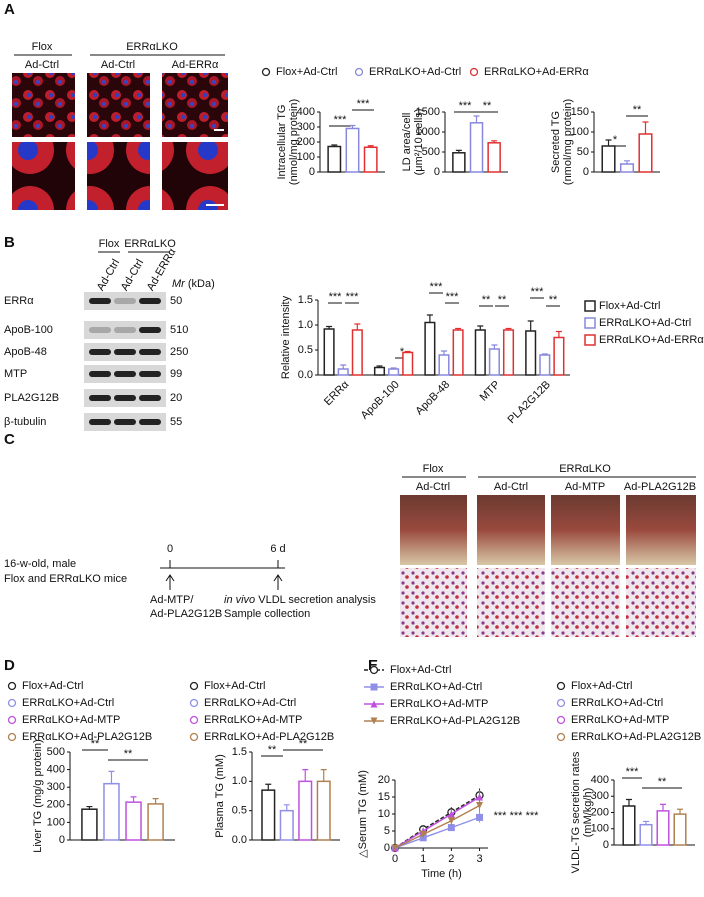 The image size is (704, 897). What do you see at coordinates (176, 301) in the screenshot?
I see `kda-label: 50` at bounding box center [176, 301].